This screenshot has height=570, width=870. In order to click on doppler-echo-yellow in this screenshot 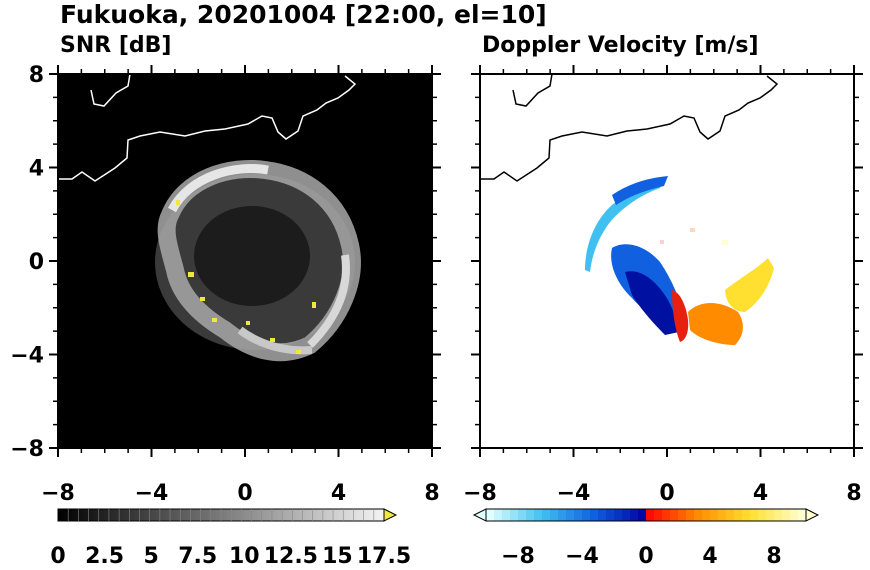, I will do `click(749, 285)`.